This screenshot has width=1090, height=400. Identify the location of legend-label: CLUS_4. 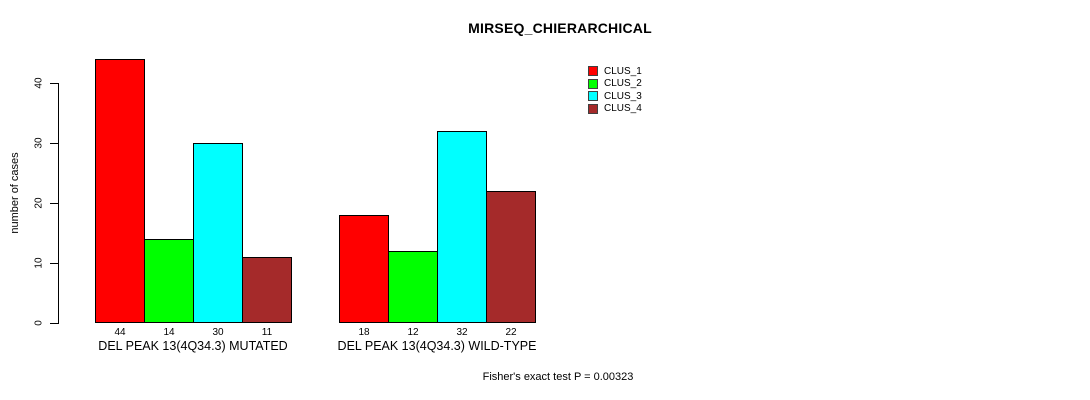
(623, 108).